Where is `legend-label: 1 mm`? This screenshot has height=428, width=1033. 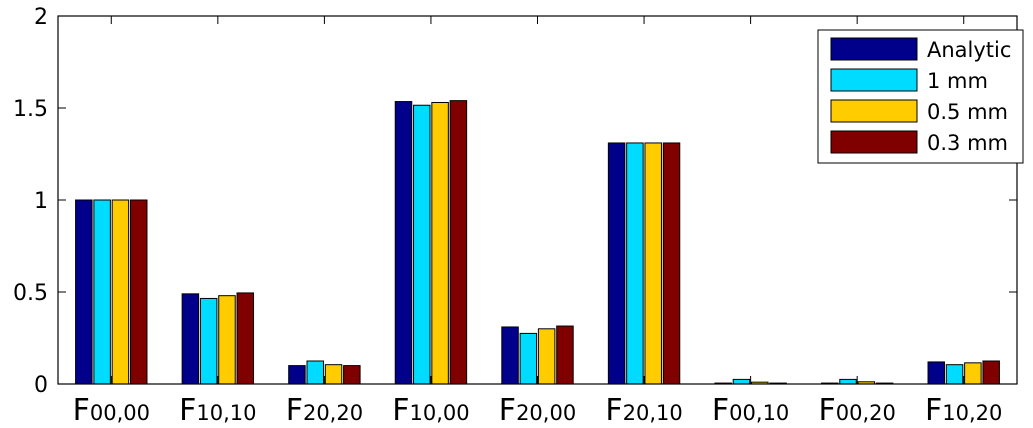
legend-label: 1 mm is located at coordinates (957, 81).